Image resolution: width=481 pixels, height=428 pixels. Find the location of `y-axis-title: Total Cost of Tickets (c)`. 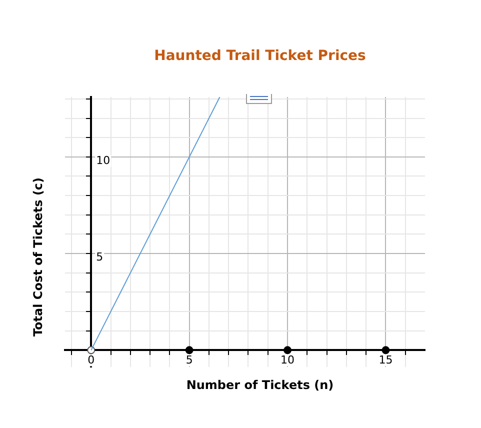

y-axis-title: Total Cost of Tickets (c) is located at coordinates (38, 257).